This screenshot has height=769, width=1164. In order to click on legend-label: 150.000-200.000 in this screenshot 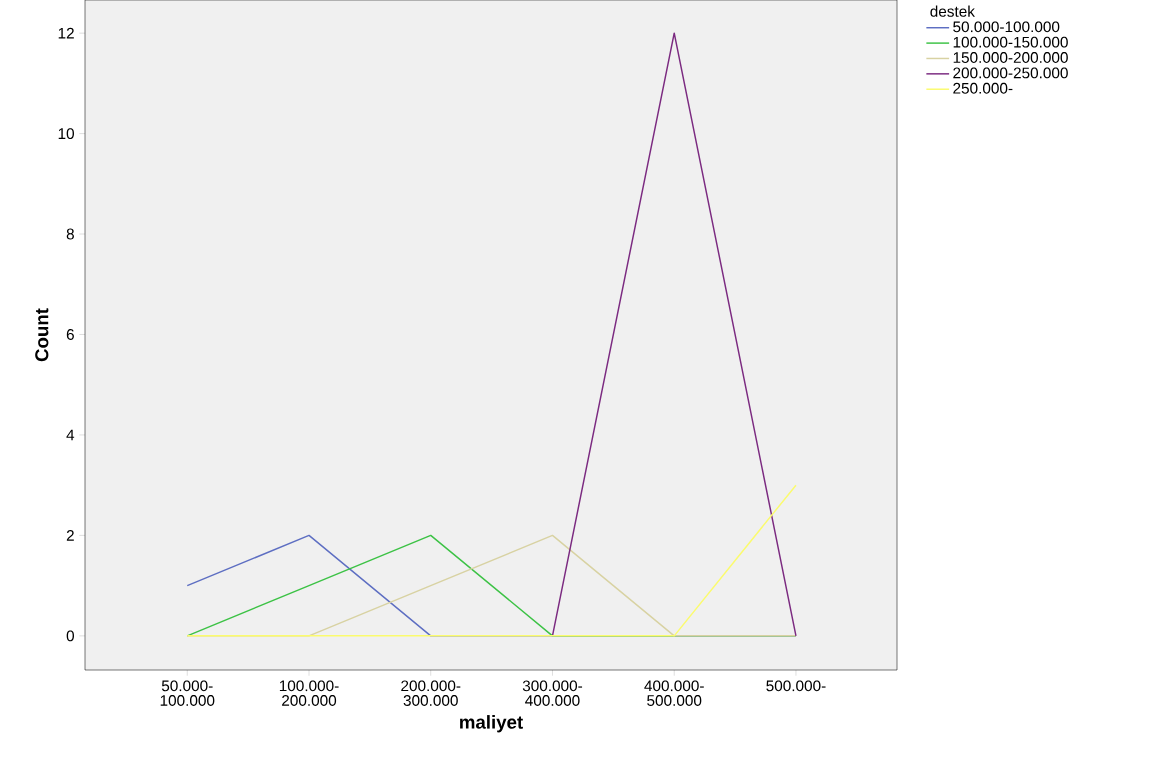, I will do `click(1010, 57)`.